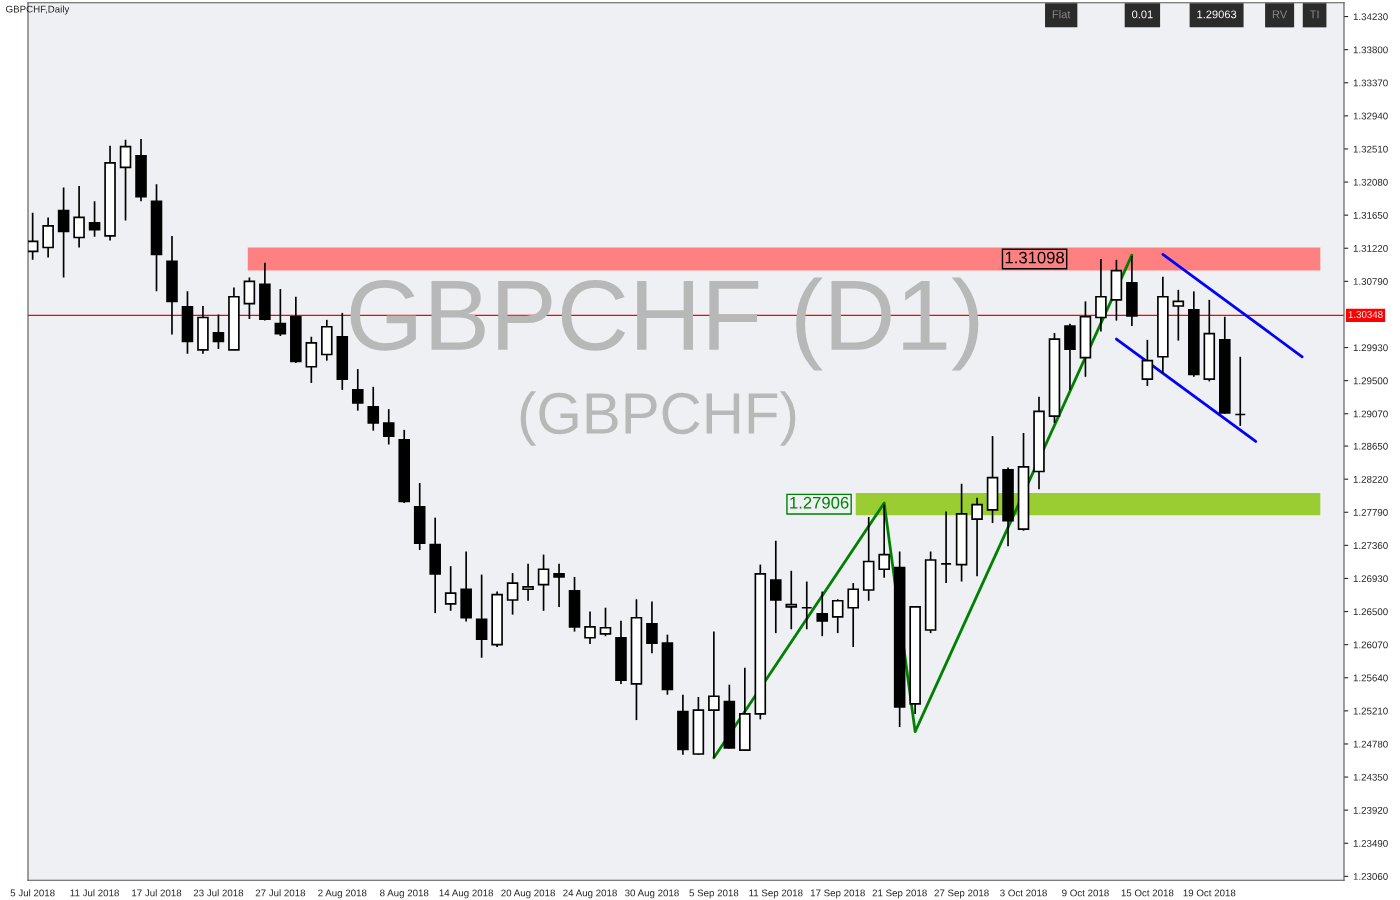  What do you see at coordinates (32, 893) in the screenshot?
I see `x-tick-label: 5 Jul 2018` at bounding box center [32, 893].